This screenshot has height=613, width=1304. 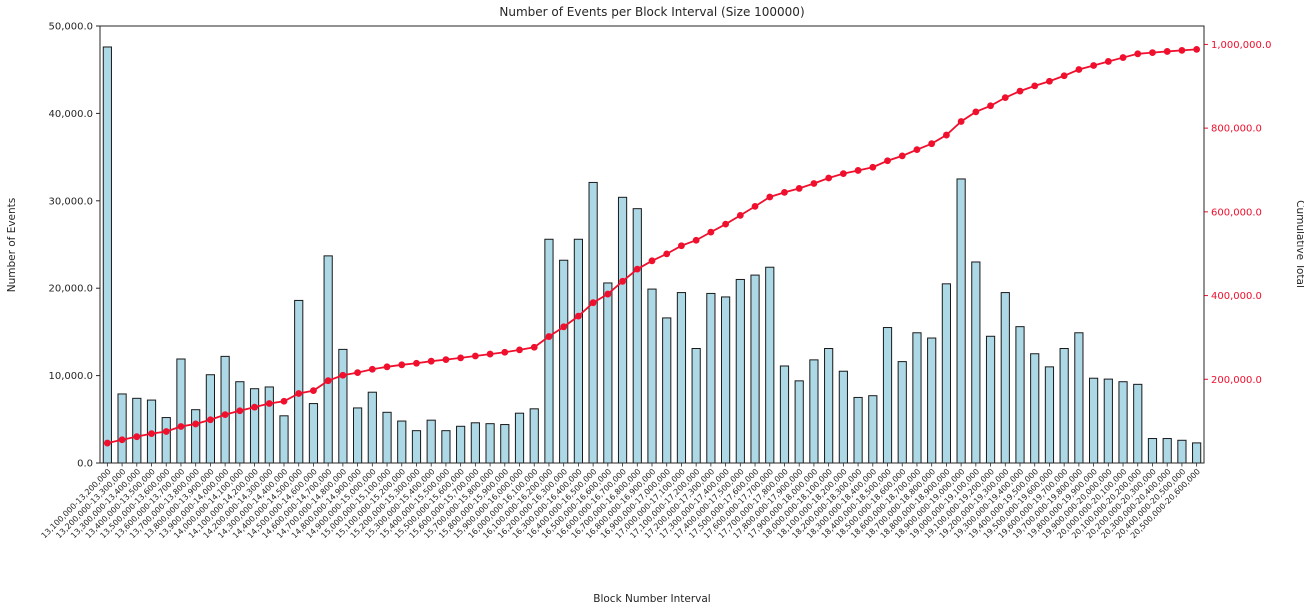 I want to click on y-right-tick-label: 400,000.0, so click(x=1236, y=296).